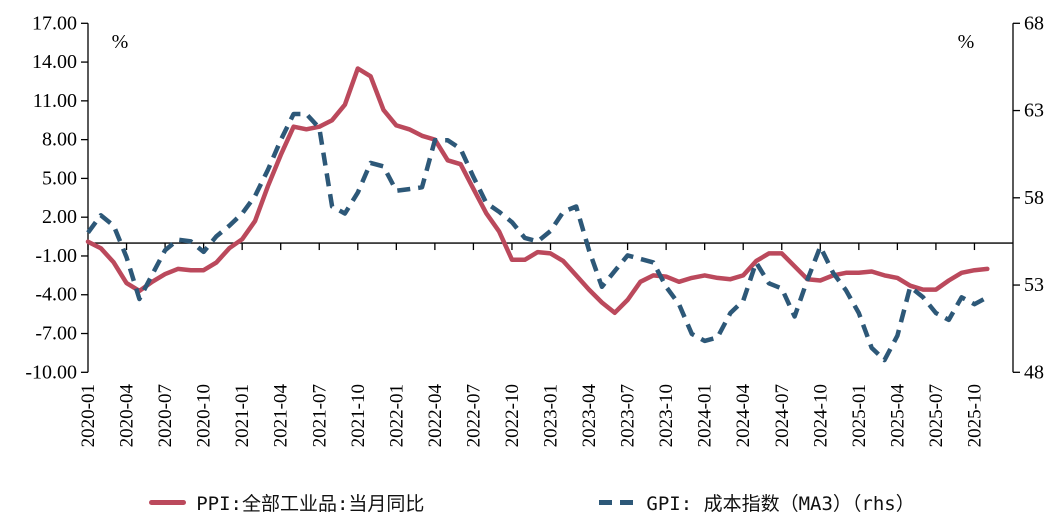 Image resolution: width=1064 pixels, height=519 pixels. I want to click on x-axis-tick-label: 2021-04, so click(281, 416).